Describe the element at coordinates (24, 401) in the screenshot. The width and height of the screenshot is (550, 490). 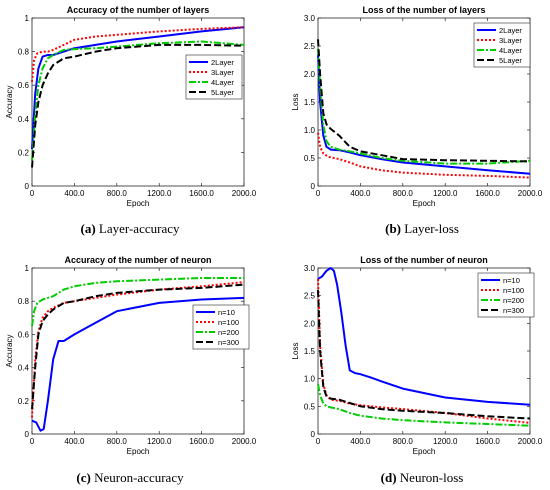
I see `y-tick-label: 0.2` at that location.